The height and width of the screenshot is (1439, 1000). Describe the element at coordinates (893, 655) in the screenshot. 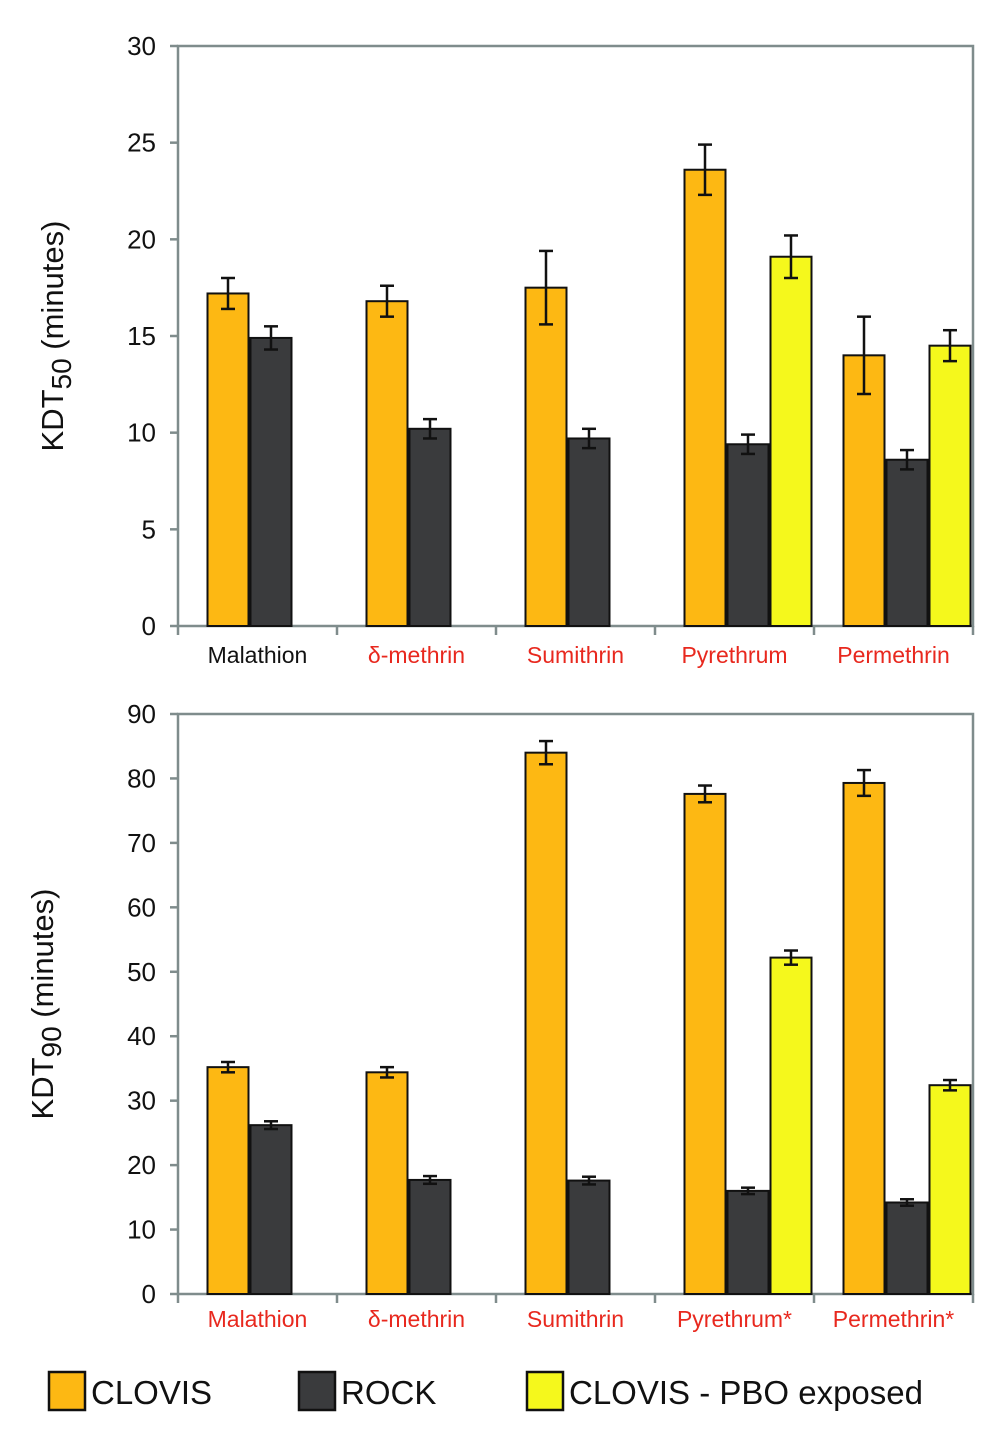

I see `x-category-label: Permethrin` at that location.